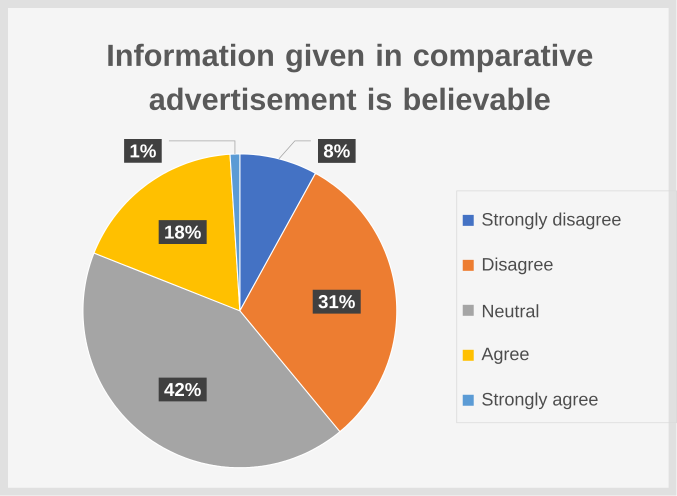 The image size is (677, 496). What do you see at coordinates (337, 151) in the screenshot?
I see `data-label: 8%` at bounding box center [337, 151].